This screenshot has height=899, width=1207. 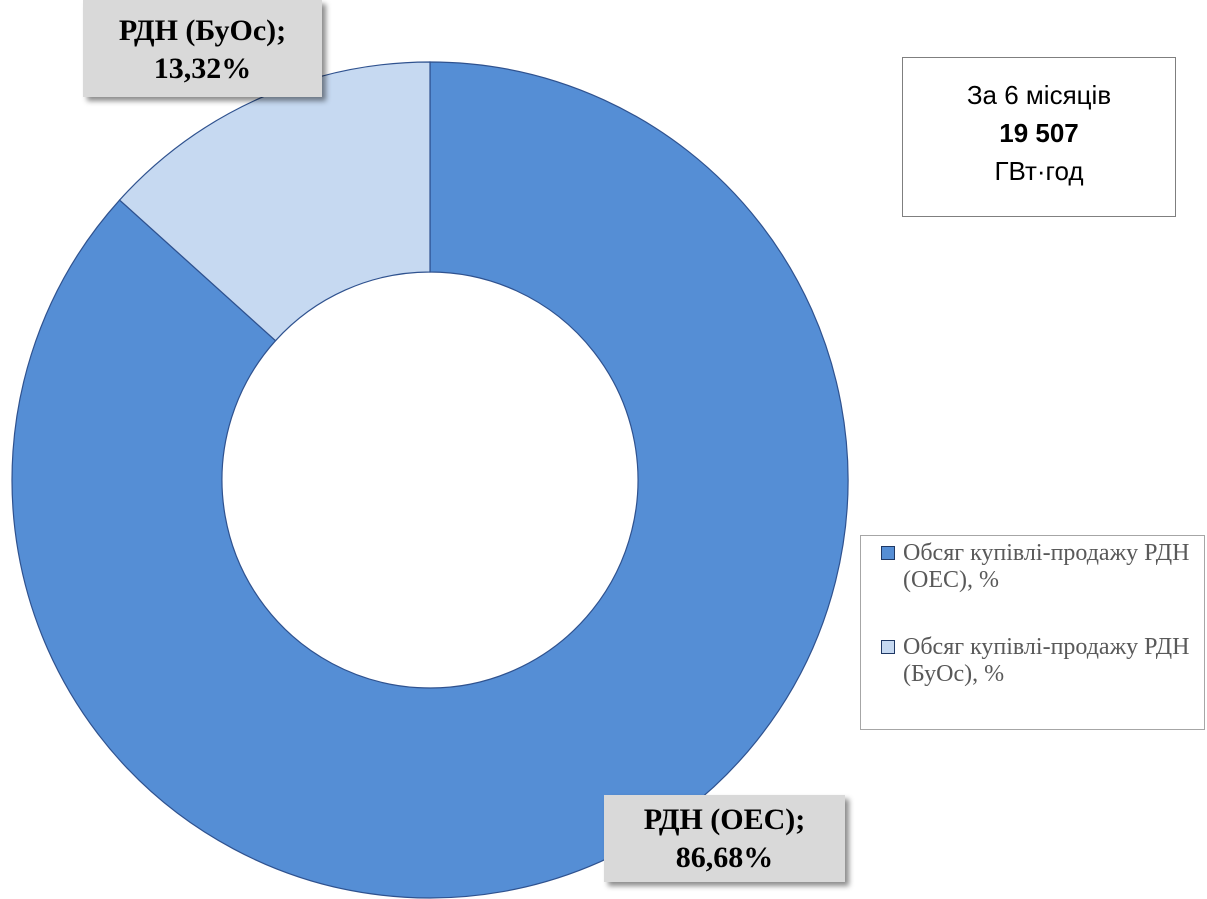 What do you see at coordinates (1046, 660) in the screenshot?
I see `legend-label: Обсяг купівлі-продажу РДН (БуОс), %` at bounding box center [1046, 660].